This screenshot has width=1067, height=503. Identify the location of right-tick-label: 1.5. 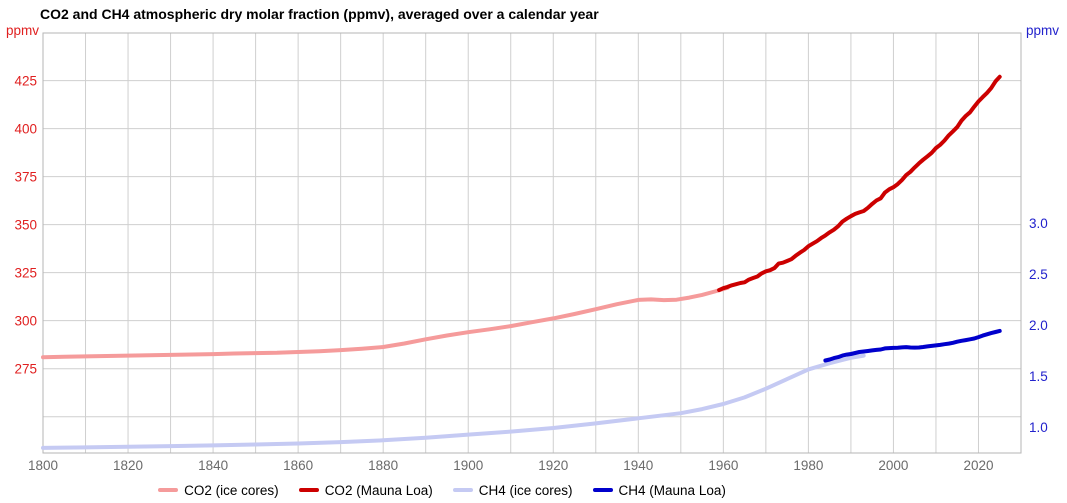
(1038, 376).